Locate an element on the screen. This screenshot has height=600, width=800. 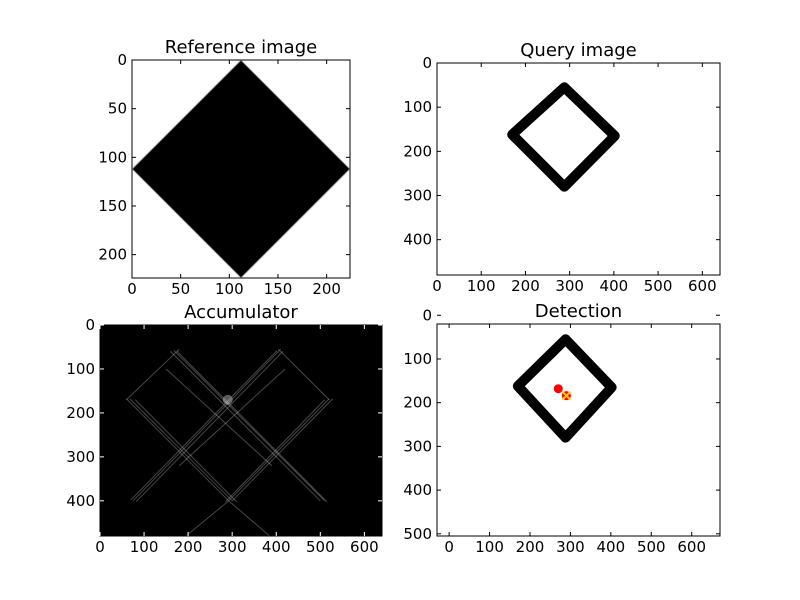
detection-x-marker is located at coordinates (566, 395).